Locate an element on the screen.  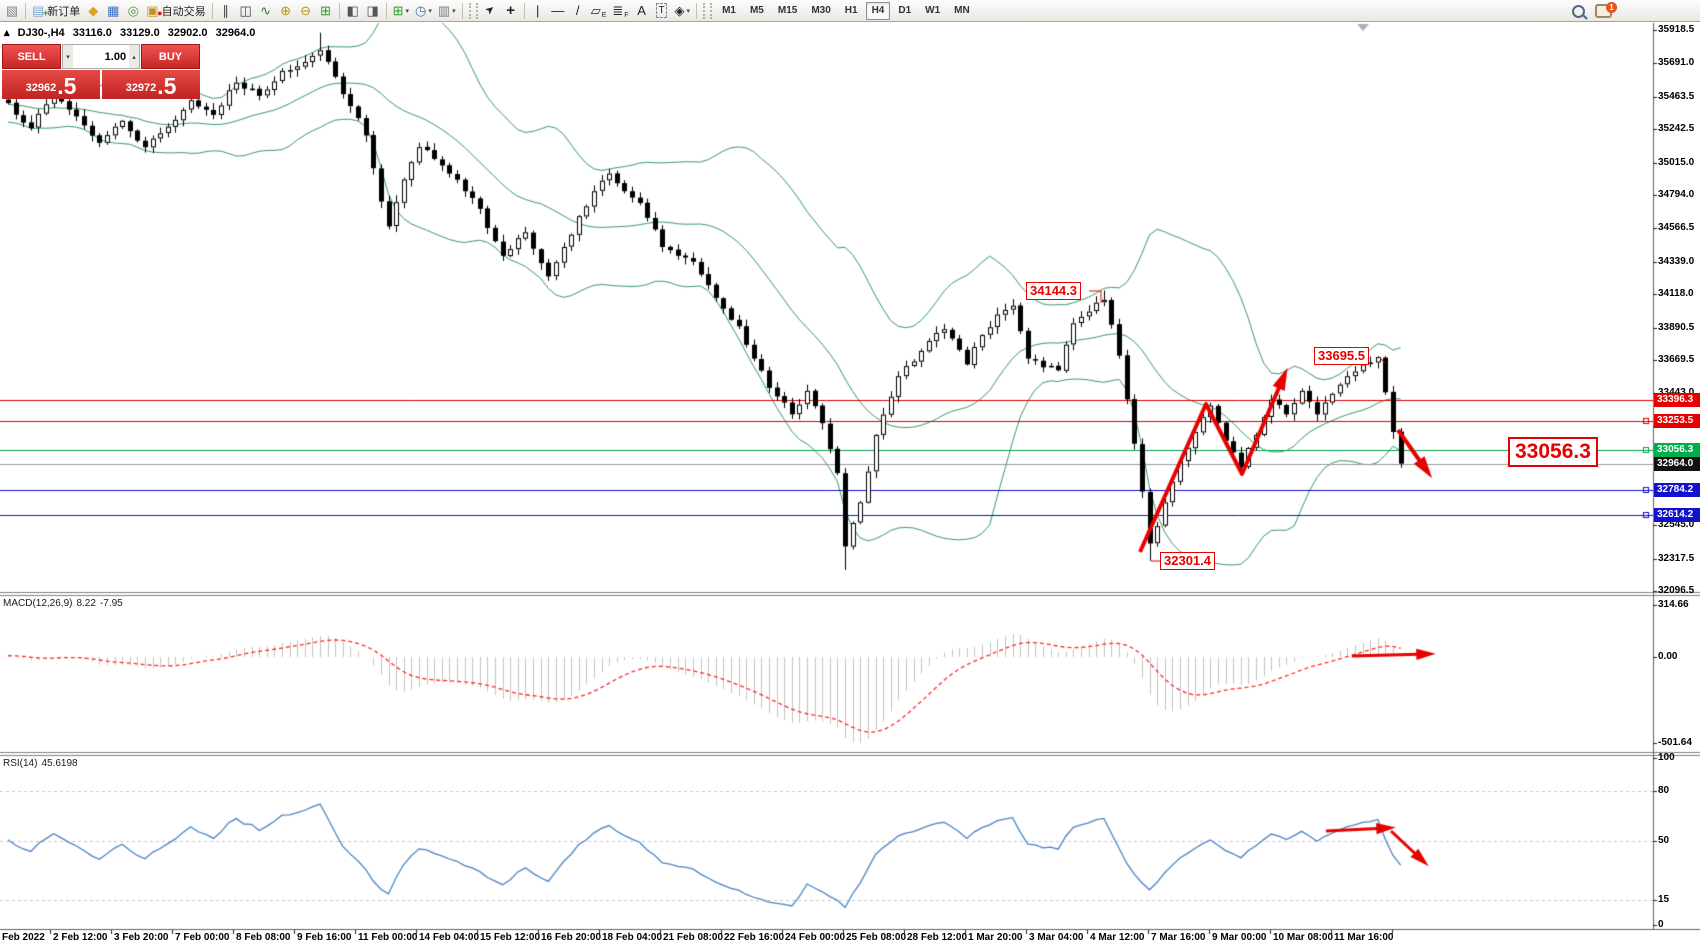
search-icon is located at coordinates (1578, 11).